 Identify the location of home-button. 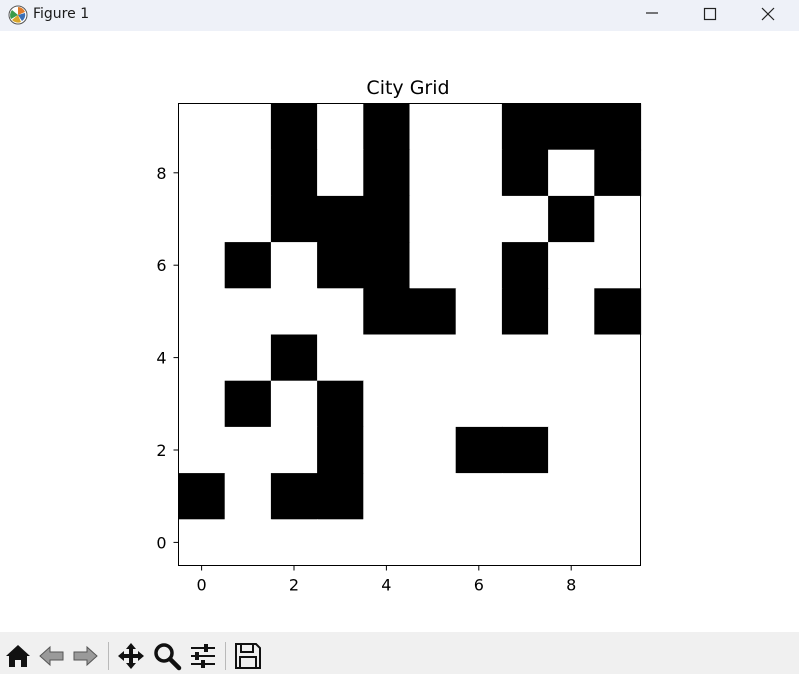
(18, 656).